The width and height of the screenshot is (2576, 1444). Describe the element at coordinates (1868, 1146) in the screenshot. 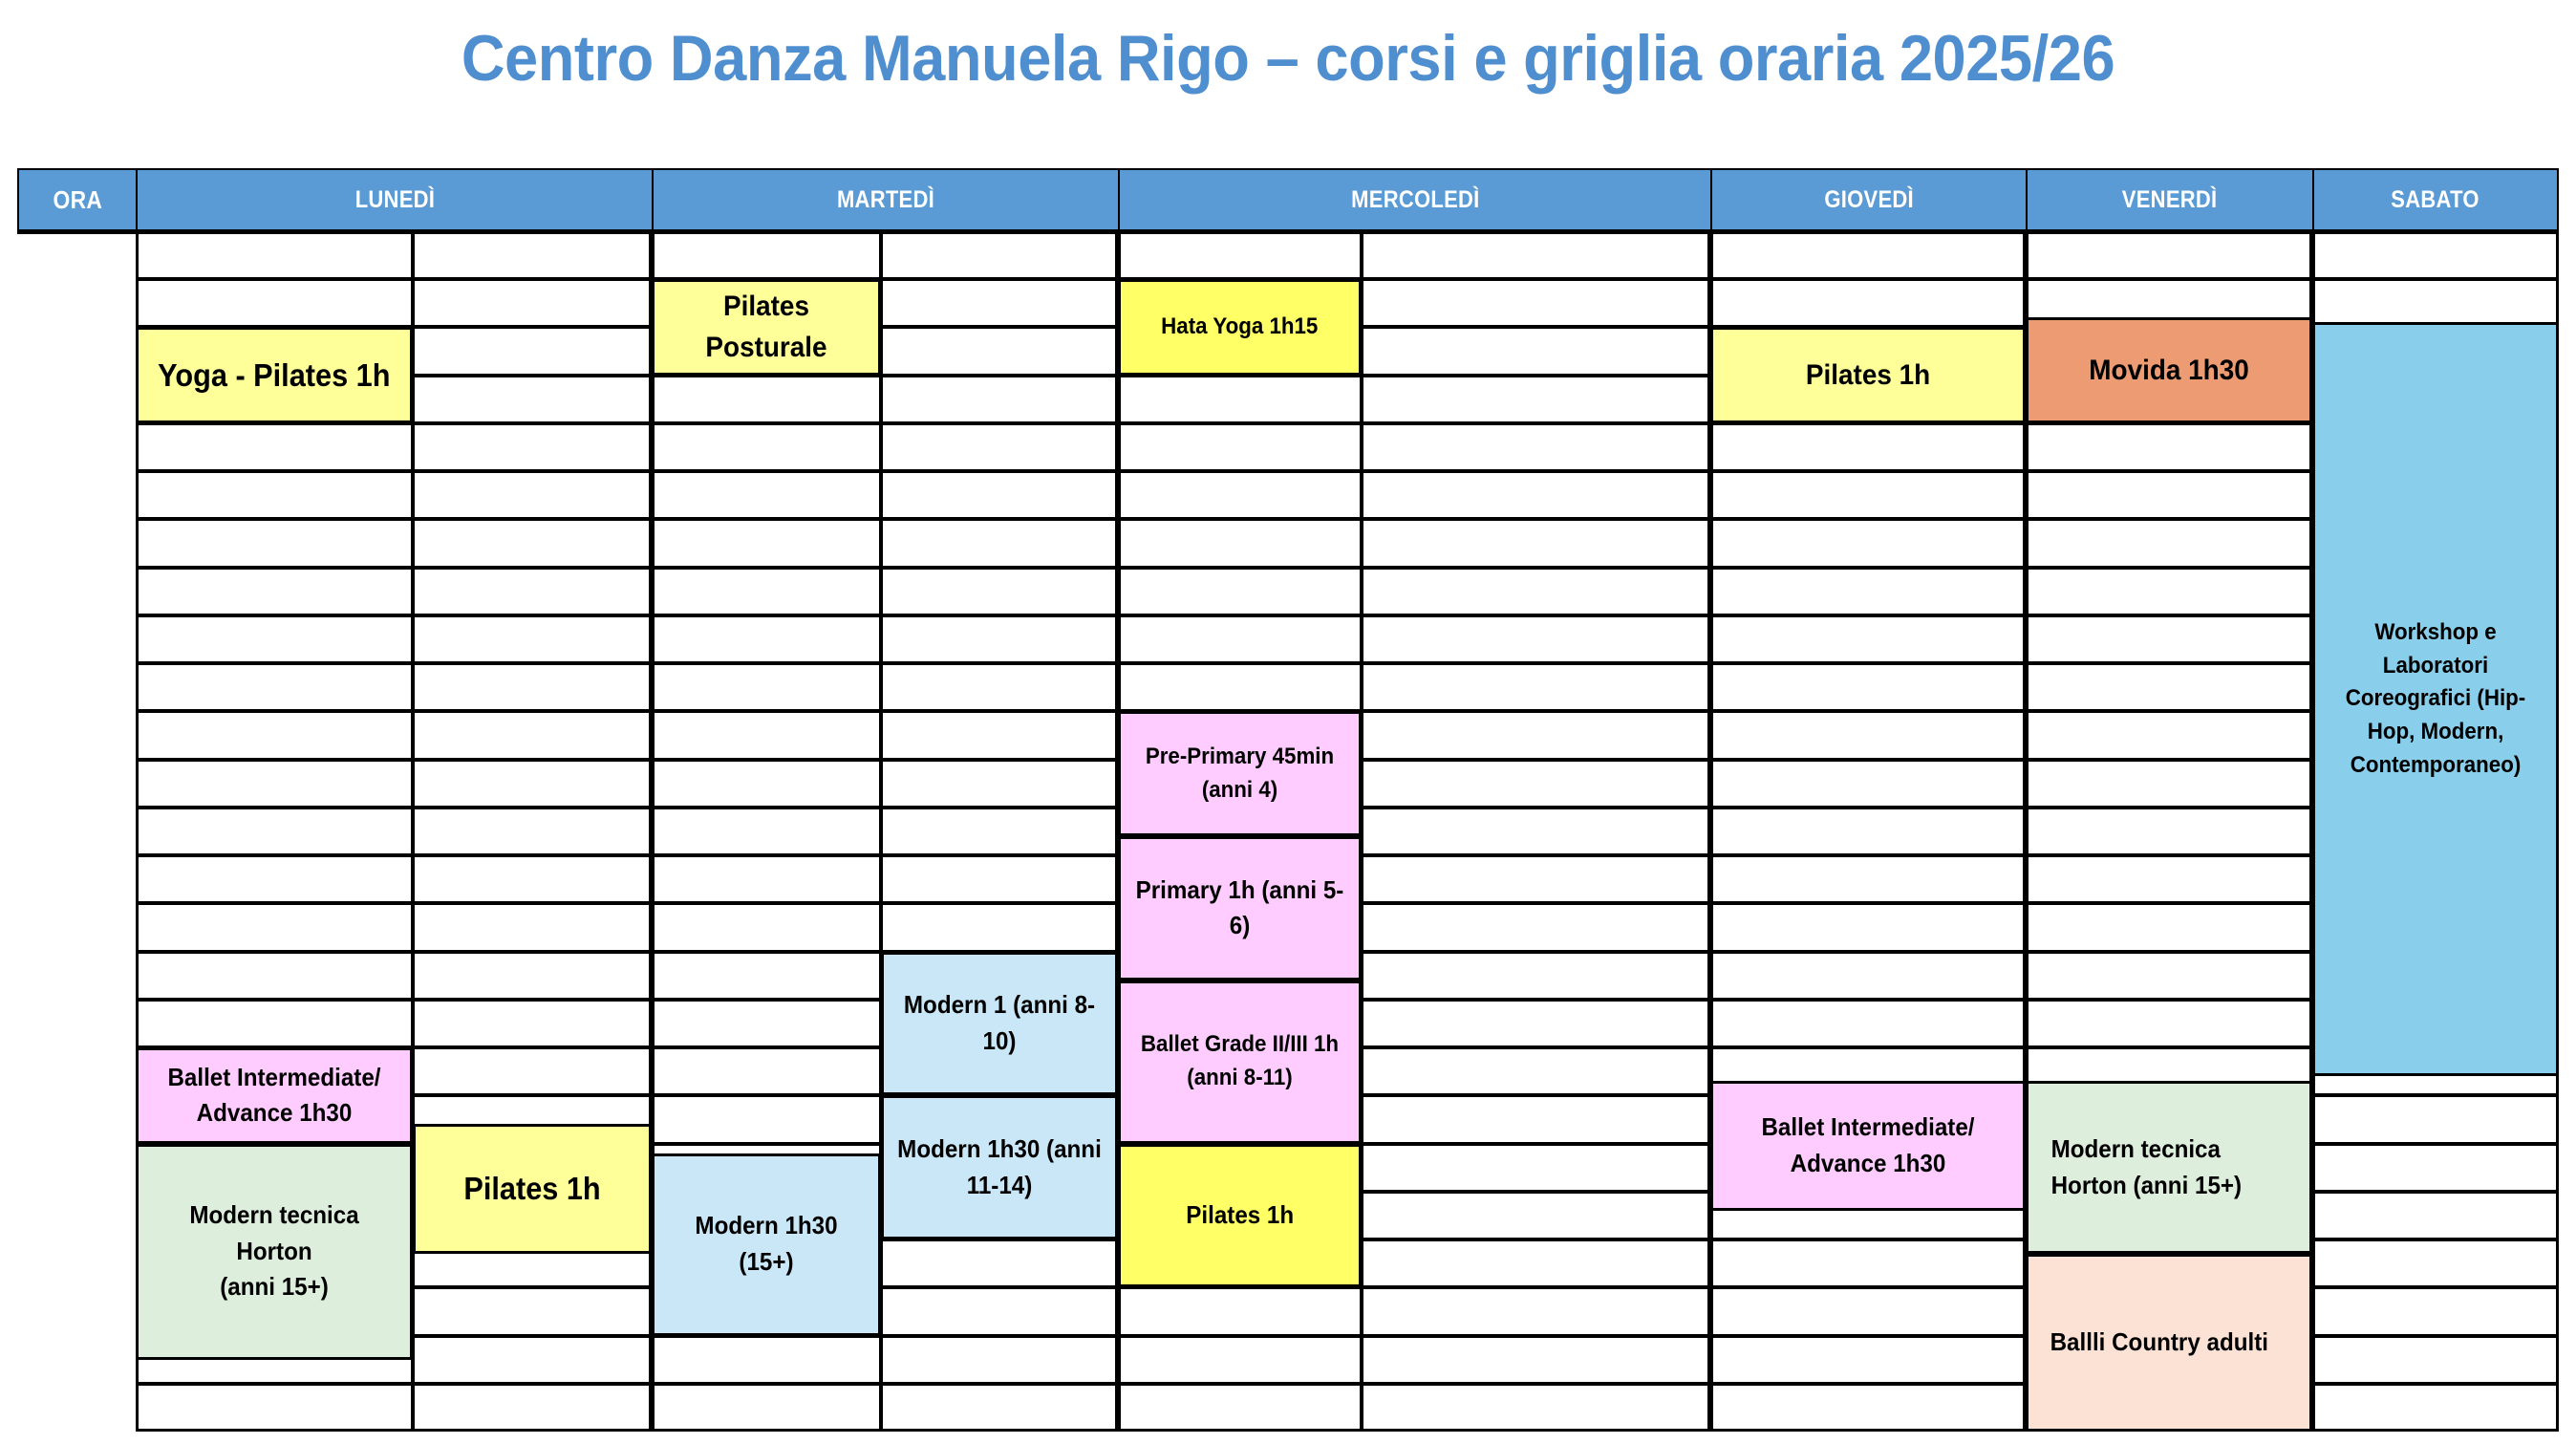

I see `course-block-gio-ballet-int: Ballet Intermediate/Advance 1h30` at that location.